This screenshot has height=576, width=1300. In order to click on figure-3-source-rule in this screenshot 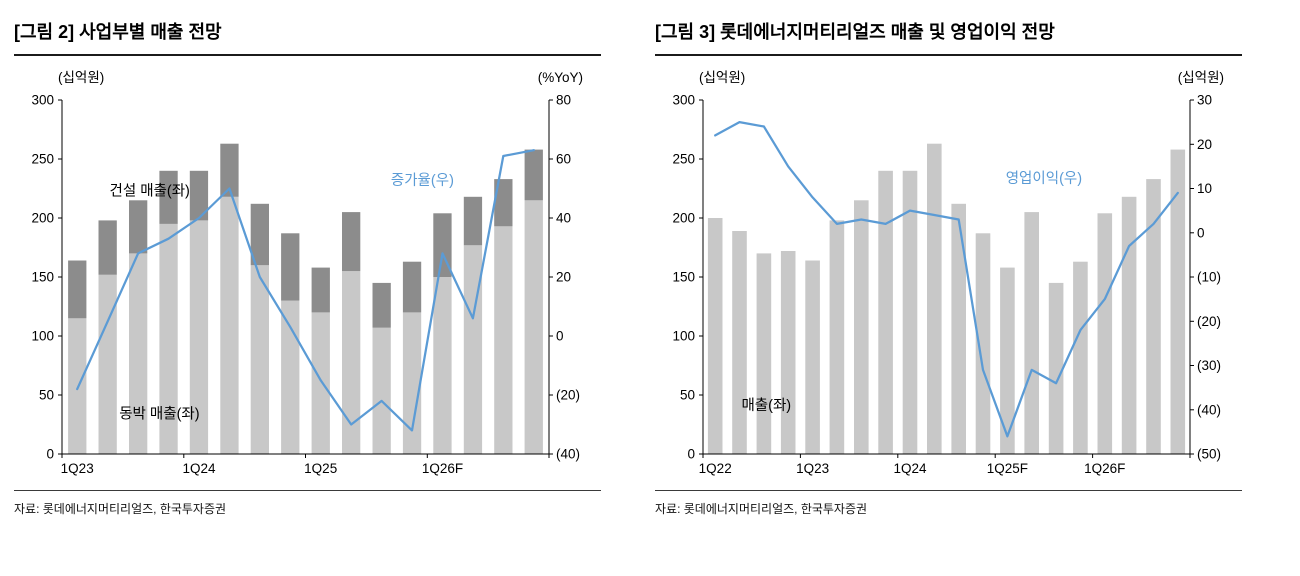, I will do `click(948, 490)`.